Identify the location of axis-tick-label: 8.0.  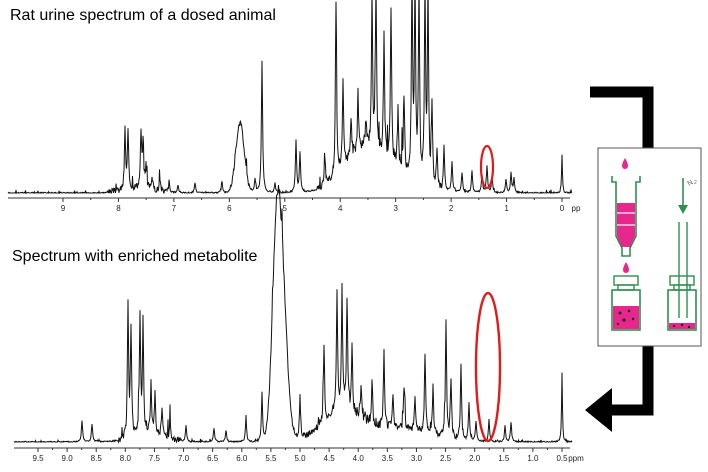
(126, 458).